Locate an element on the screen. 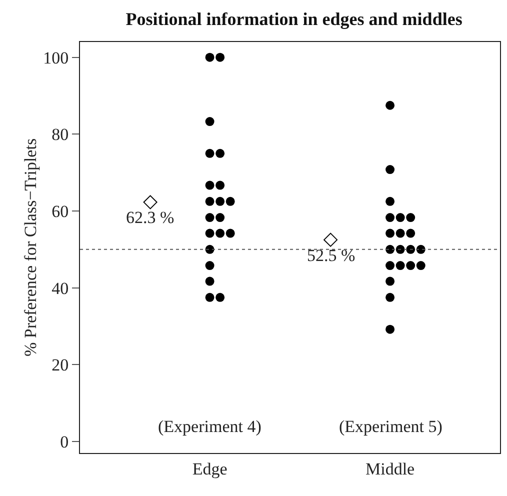  y-tick-label: 100 is located at coordinates (56, 58).